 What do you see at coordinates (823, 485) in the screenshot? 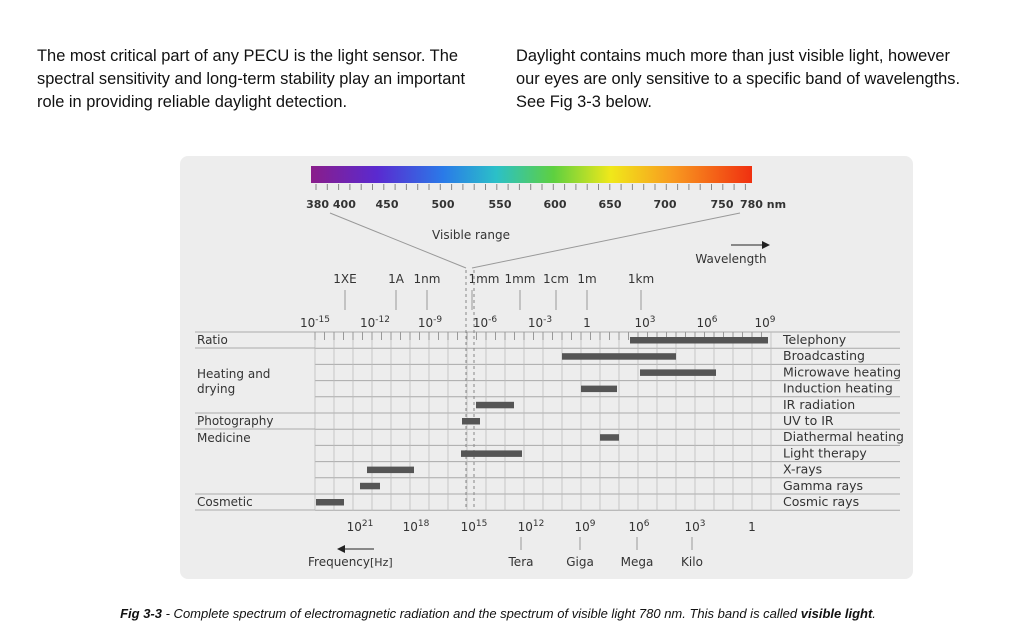
I see `application-label: Gamma rays` at bounding box center [823, 485].